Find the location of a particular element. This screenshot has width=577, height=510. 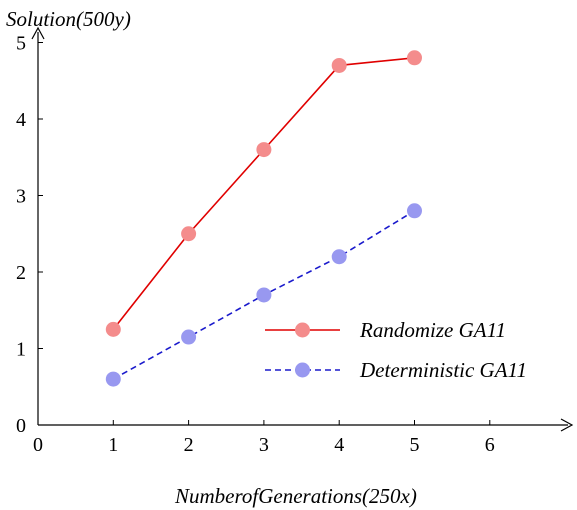

legend-entry: Randomize GA11 is located at coordinates (385, 330).